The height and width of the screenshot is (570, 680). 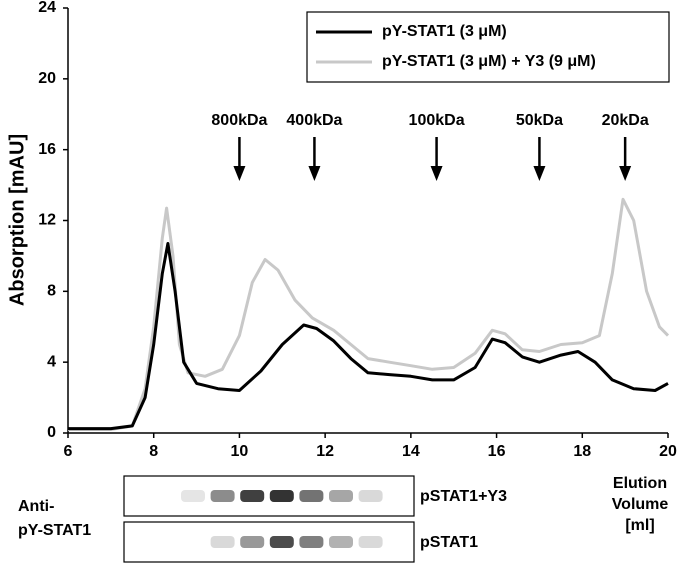 I want to click on x-tick-label: 8, so click(x=153, y=451).